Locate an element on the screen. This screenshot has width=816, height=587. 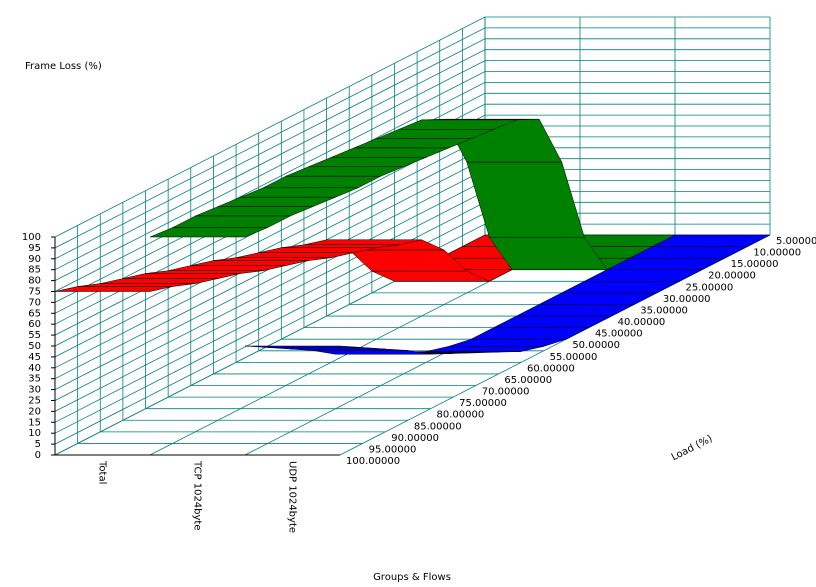
z-axis-title: Load (%) is located at coordinates (692, 448).